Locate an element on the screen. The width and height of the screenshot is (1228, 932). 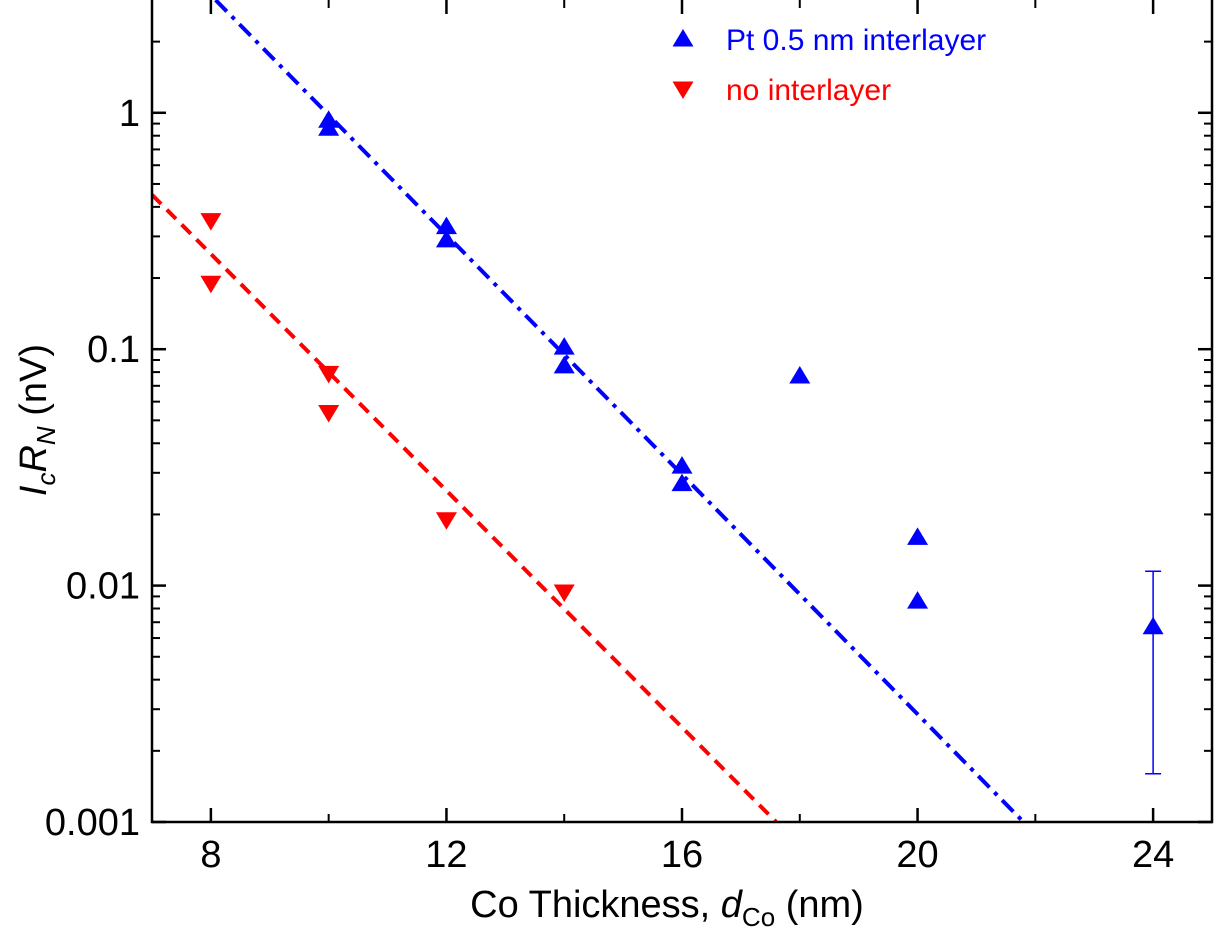
y-axis-title-s1: c is located at coordinates (46, 479).